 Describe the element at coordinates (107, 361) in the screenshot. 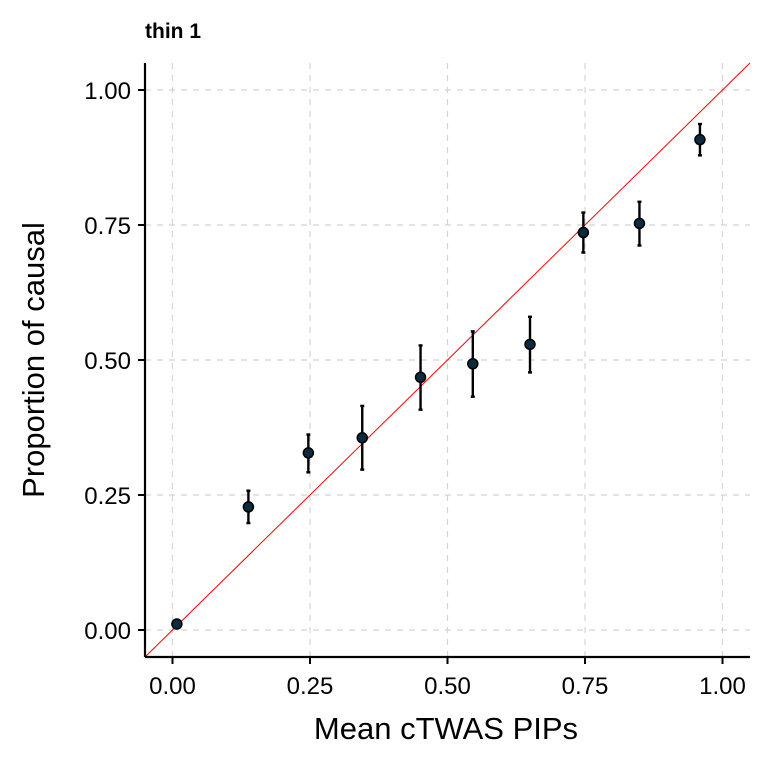

I see `y-tick-label-2: 0.50` at that location.